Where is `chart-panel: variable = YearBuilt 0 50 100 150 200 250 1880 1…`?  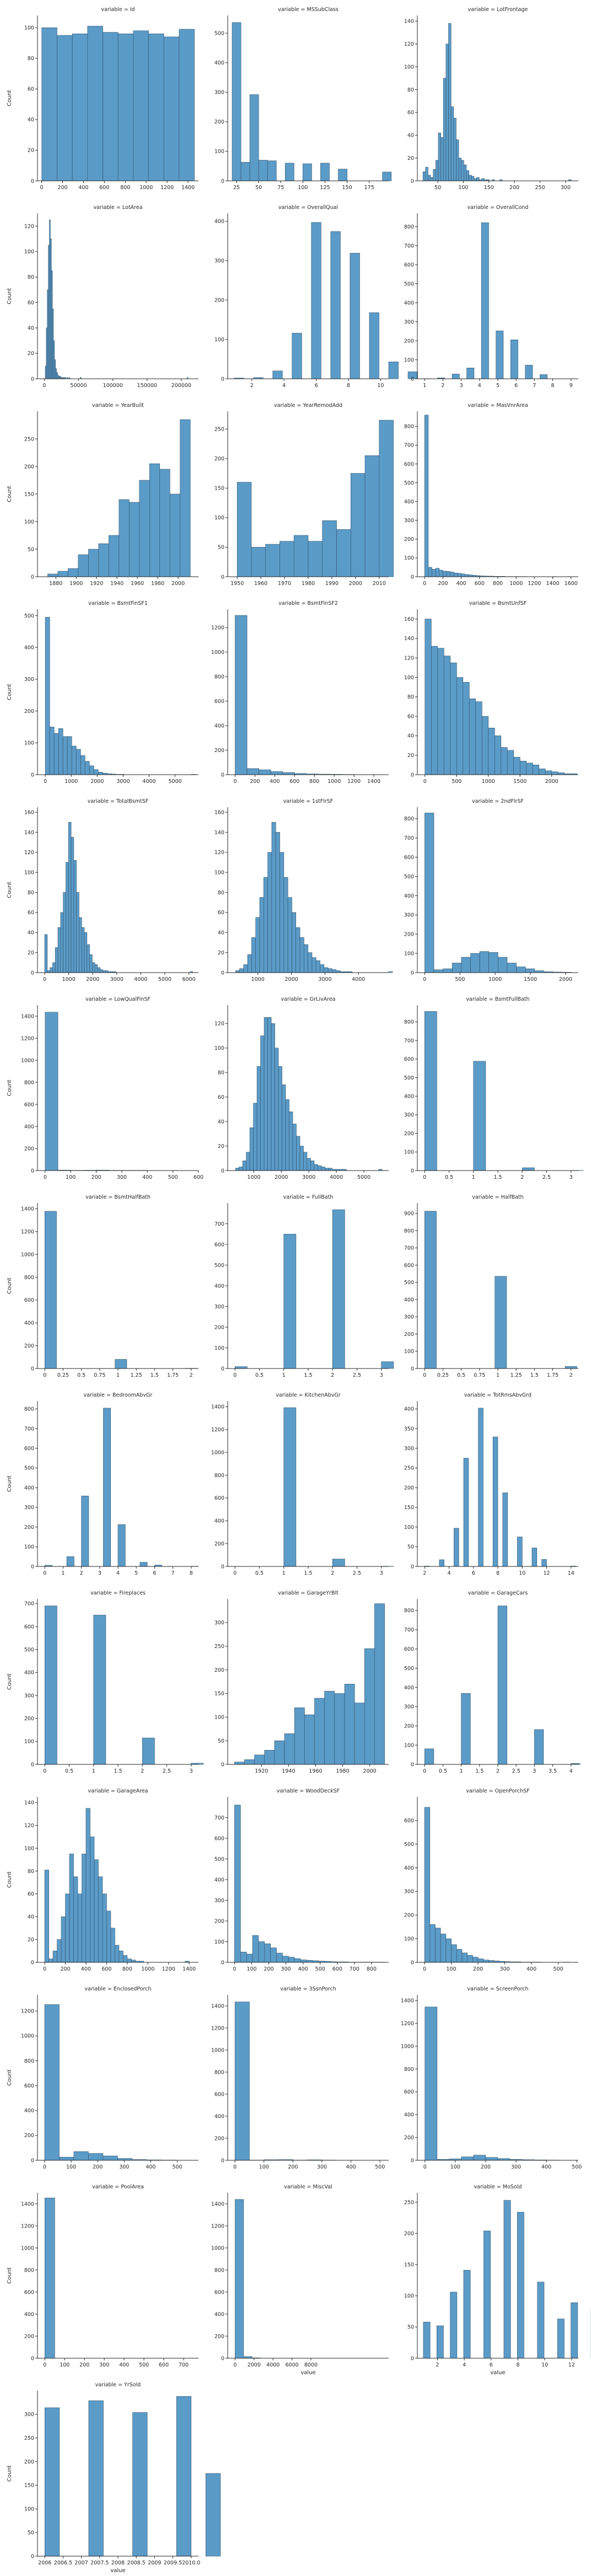 chart-panel: variable = YearBuilt 0 50 100 150 200 250 1880 1… is located at coordinates (103, 494).